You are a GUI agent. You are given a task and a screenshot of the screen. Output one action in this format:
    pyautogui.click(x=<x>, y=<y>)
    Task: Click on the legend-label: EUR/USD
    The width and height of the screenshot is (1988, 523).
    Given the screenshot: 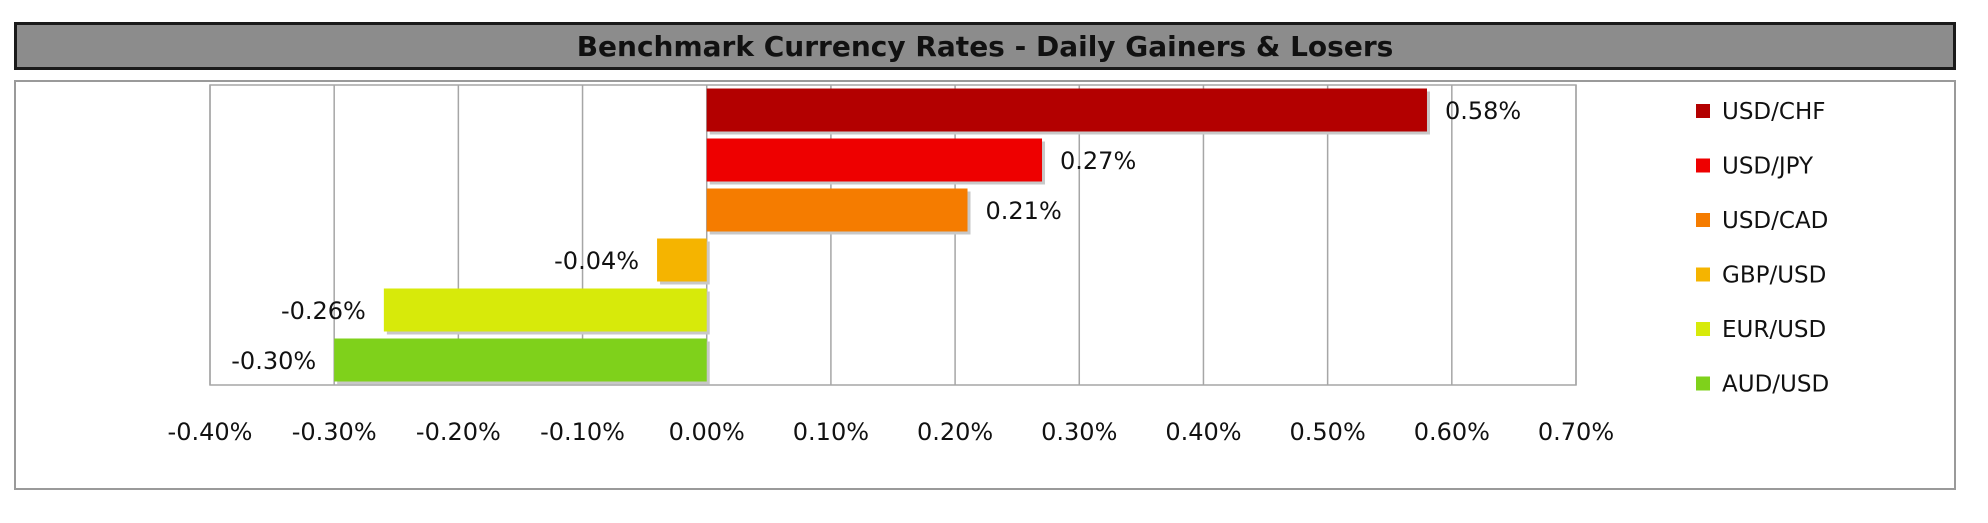 What is the action you would take?
    pyautogui.click(x=1774, y=330)
    